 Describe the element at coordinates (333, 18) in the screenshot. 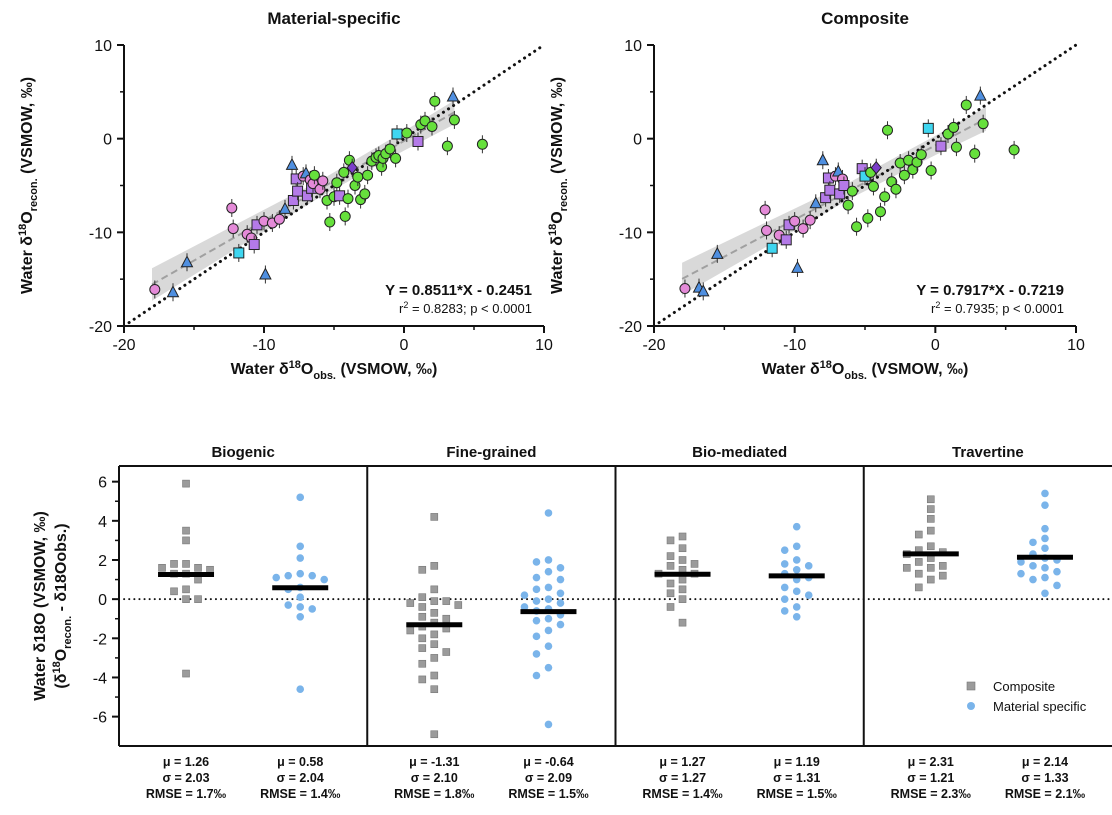

I see `chart-title: Material-specific` at that location.